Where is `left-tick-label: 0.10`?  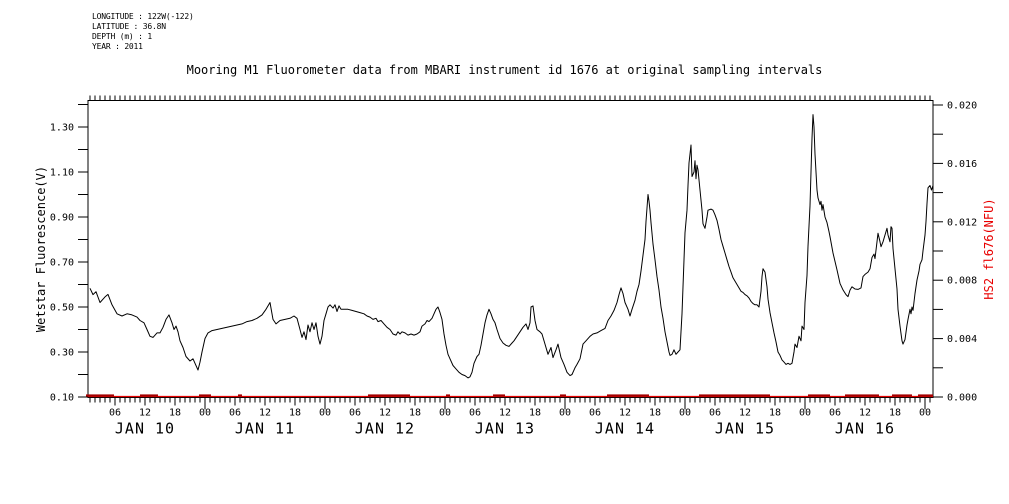
left-tick-label: 0.10 is located at coordinates (62, 398).